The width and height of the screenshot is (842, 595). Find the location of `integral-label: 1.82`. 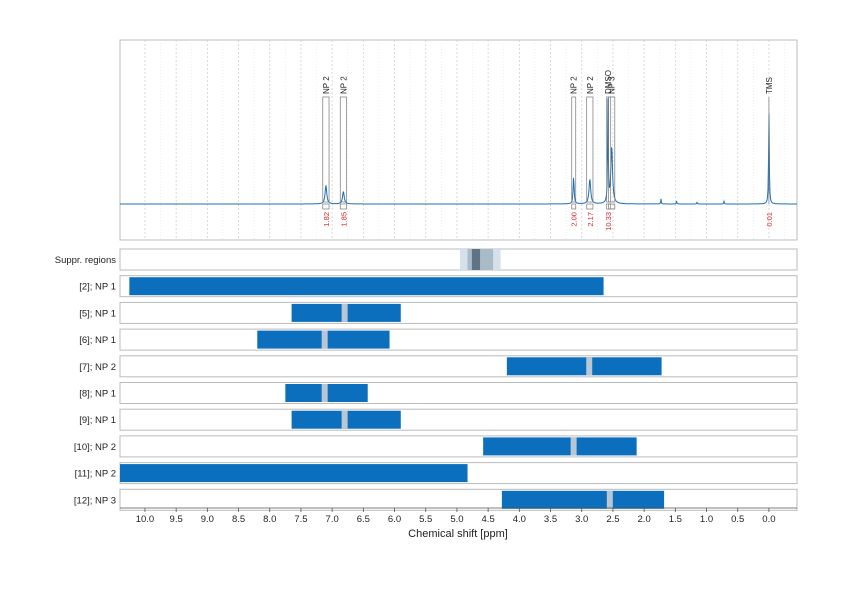

integral-label: 1.82 is located at coordinates (326, 219).